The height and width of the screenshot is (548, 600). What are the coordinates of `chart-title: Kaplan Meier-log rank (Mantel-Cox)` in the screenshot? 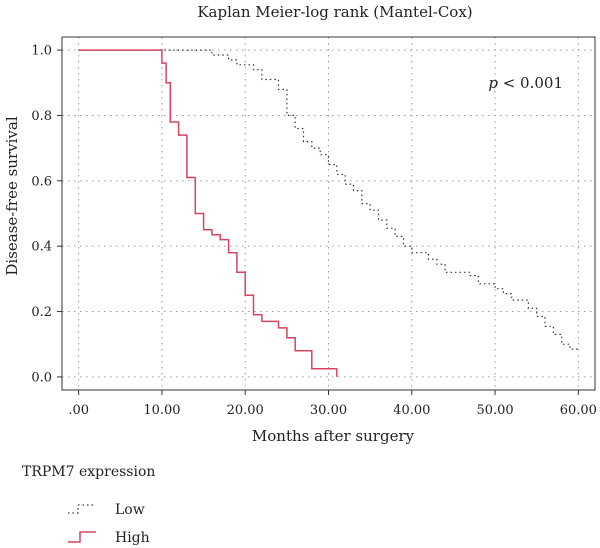 It's located at (334, 12).